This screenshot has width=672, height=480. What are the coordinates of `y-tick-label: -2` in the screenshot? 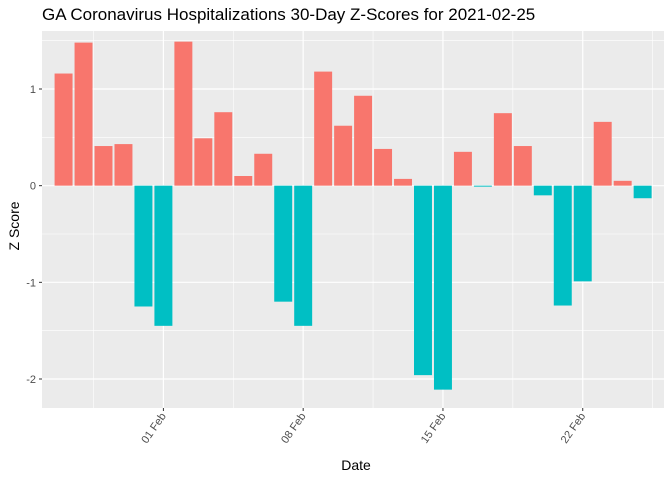 It's located at (31, 380).